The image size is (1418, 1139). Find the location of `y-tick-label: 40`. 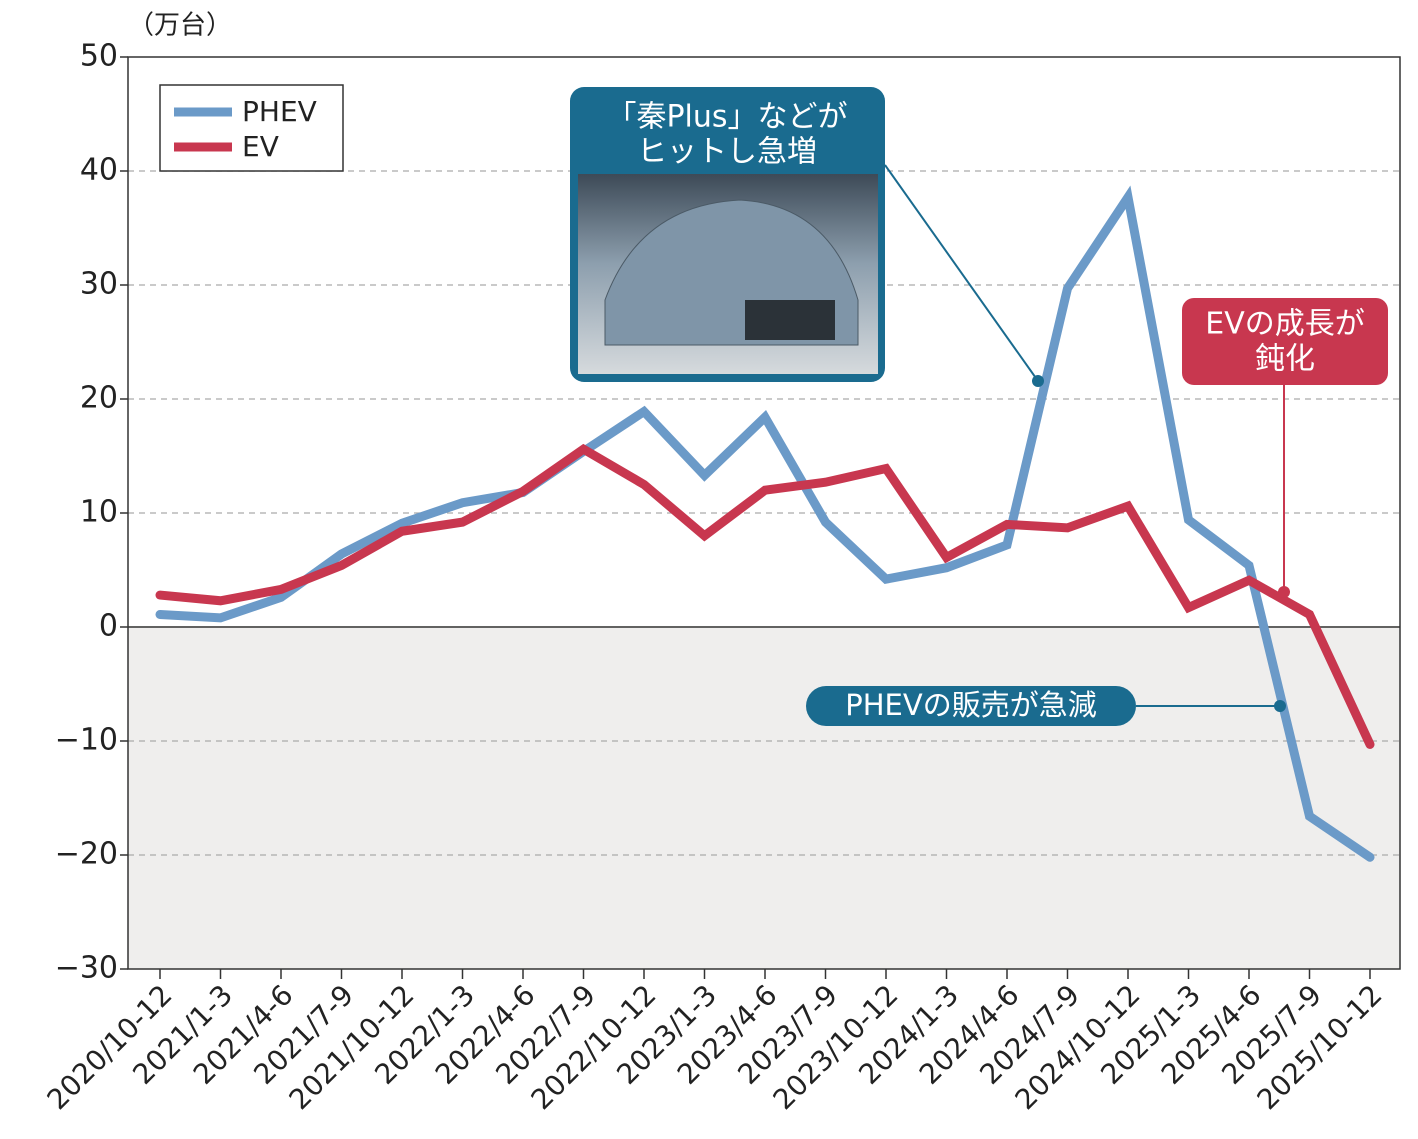

y-tick-label: 40 is located at coordinates (99, 170).